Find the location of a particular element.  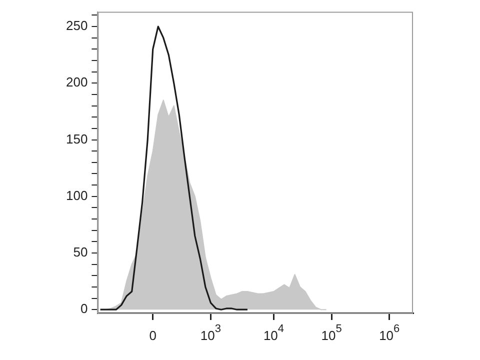

y-tick-label: 50 is located at coordinates (80, 252).